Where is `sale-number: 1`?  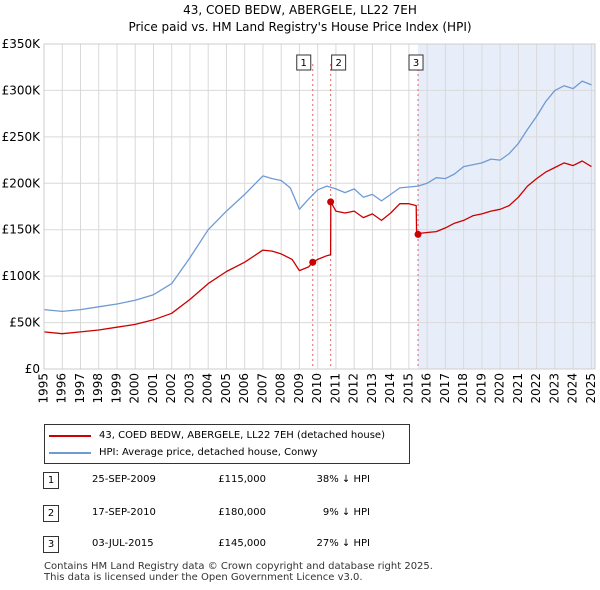 sale-number: 1 is located at coordinates (51, 480).